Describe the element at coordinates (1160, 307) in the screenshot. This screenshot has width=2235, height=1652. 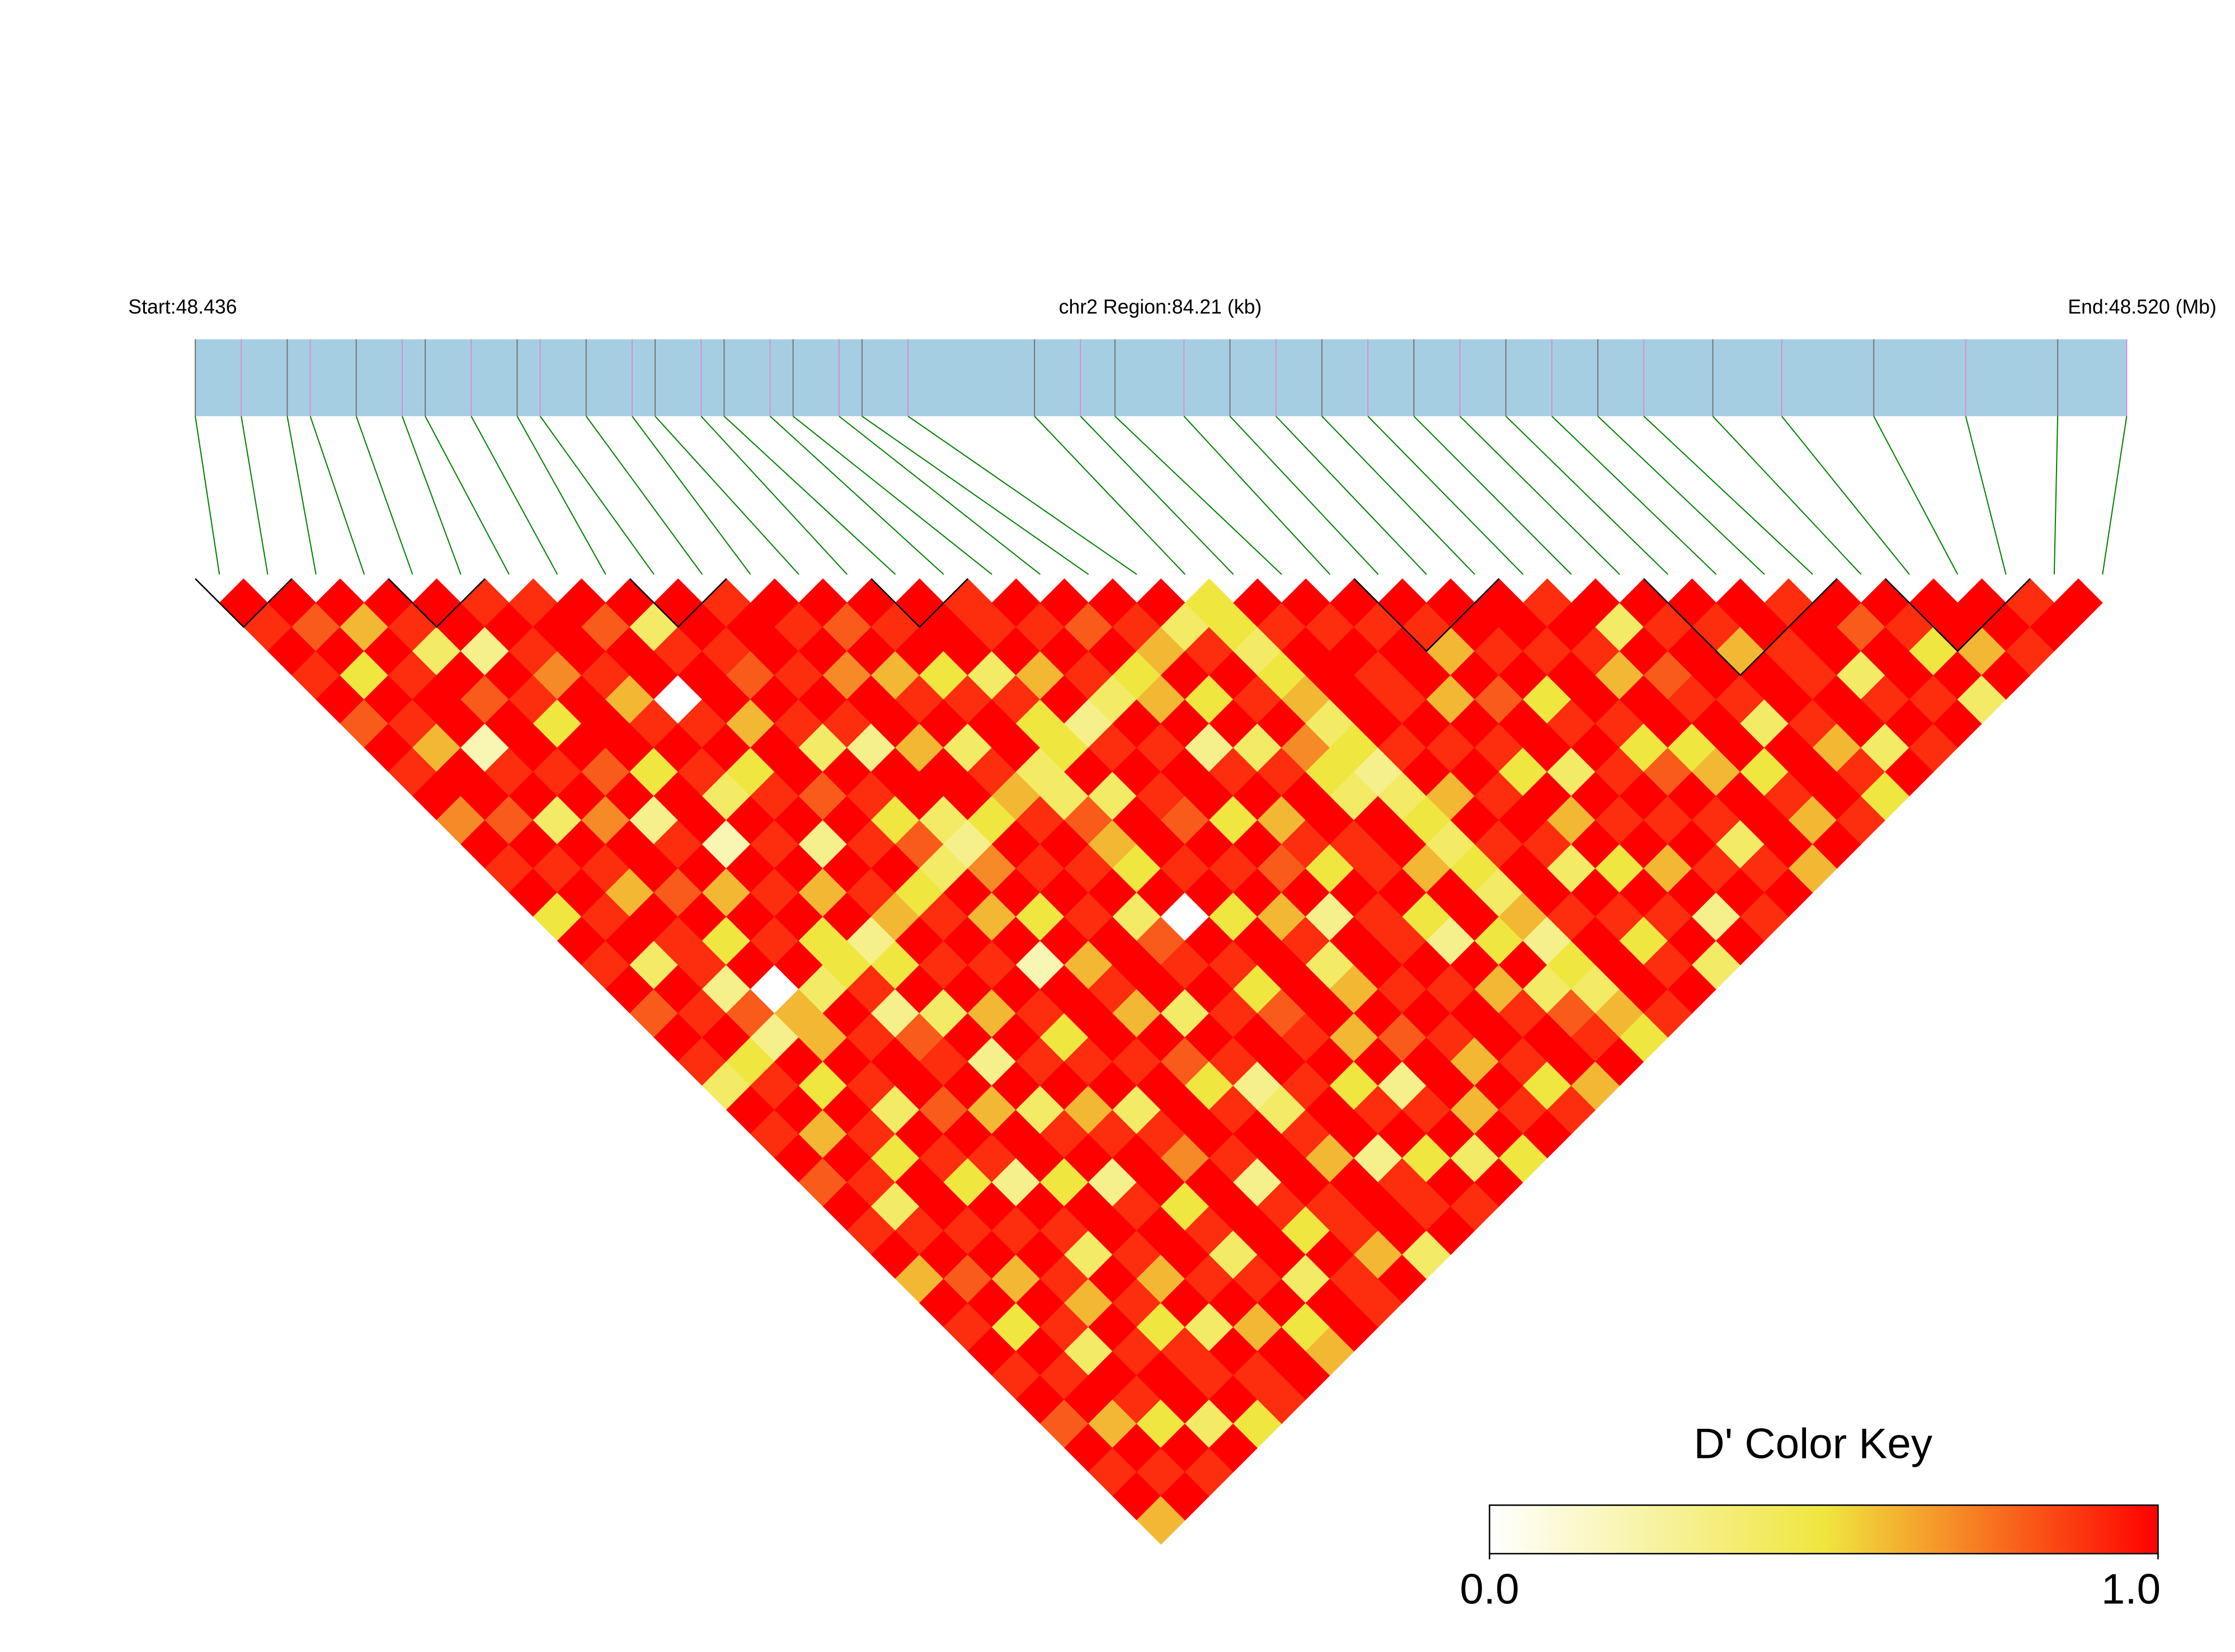
I see `chart-title: chr2 Region:84.21 (kb)` at that location.